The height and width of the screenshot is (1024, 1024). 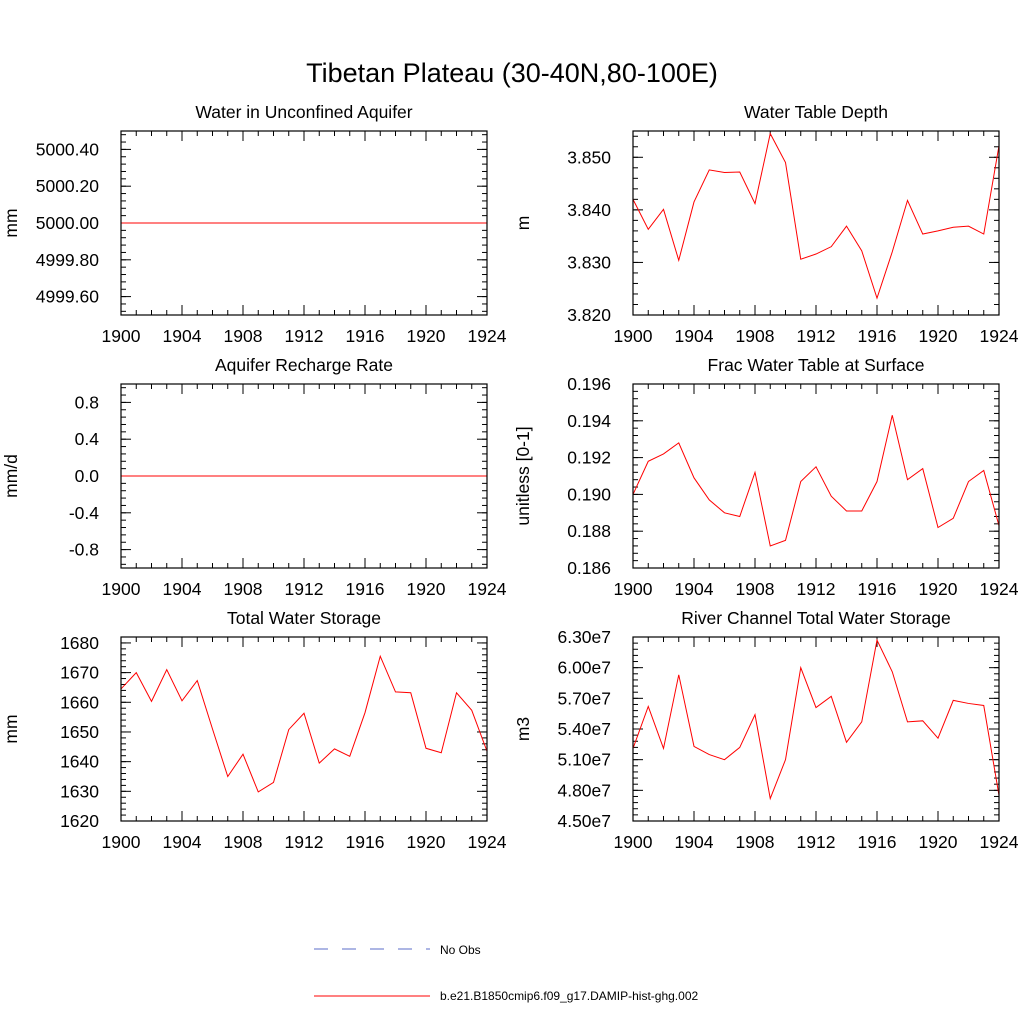 I want to click on figure-title: Tibetan Plateau (30-40N,80-100E), so click(x=512, y=73).